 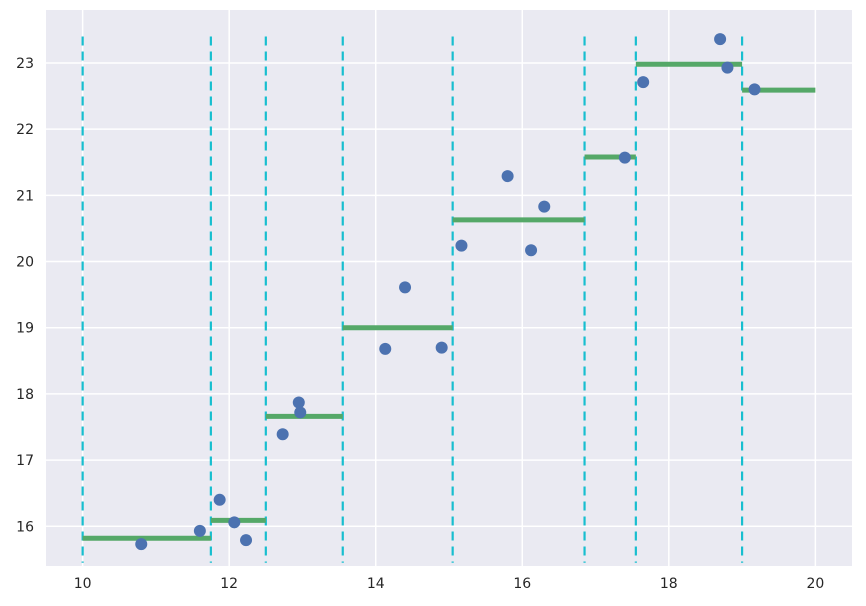 What do you see at coordinates (25, 461) in the screenshot?
I see `y-tick-label: 17` at bounding box center [25, 461].